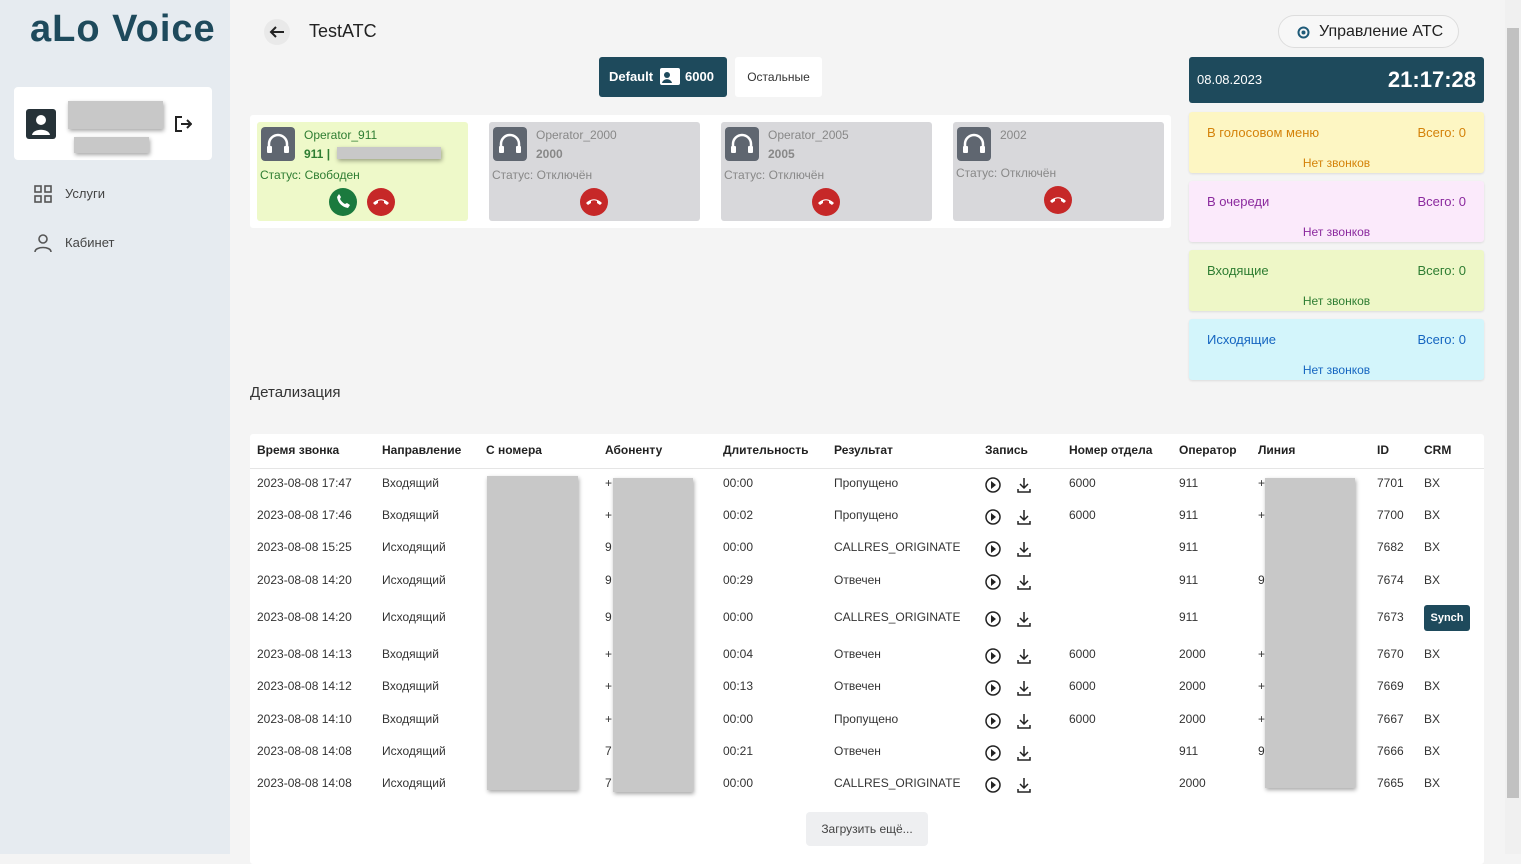 Image resolution: width=1521 pixels, height=864 pixels. I want to click on column-header: Номер отдела, so click(1111, 450).